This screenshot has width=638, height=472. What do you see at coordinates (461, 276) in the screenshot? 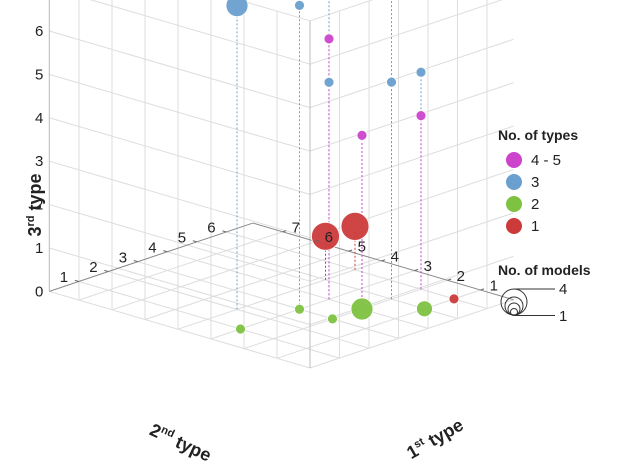
I see `y-tick-label: 2` at bounding box center [461, 276].